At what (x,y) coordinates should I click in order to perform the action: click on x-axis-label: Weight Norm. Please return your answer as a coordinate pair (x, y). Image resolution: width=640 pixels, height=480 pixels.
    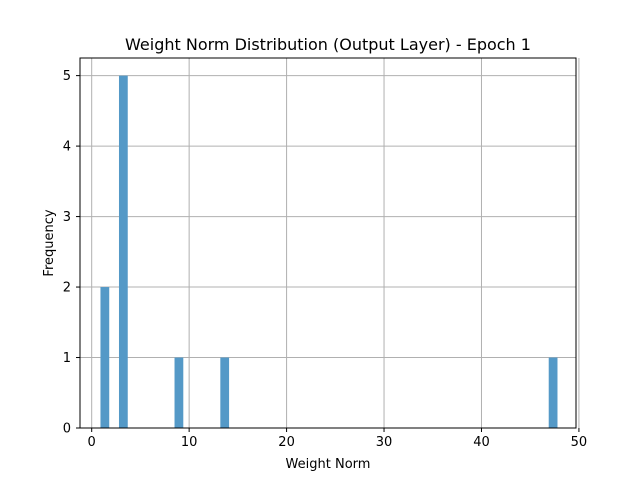
    Looking at the image, I should click on (328, 464).